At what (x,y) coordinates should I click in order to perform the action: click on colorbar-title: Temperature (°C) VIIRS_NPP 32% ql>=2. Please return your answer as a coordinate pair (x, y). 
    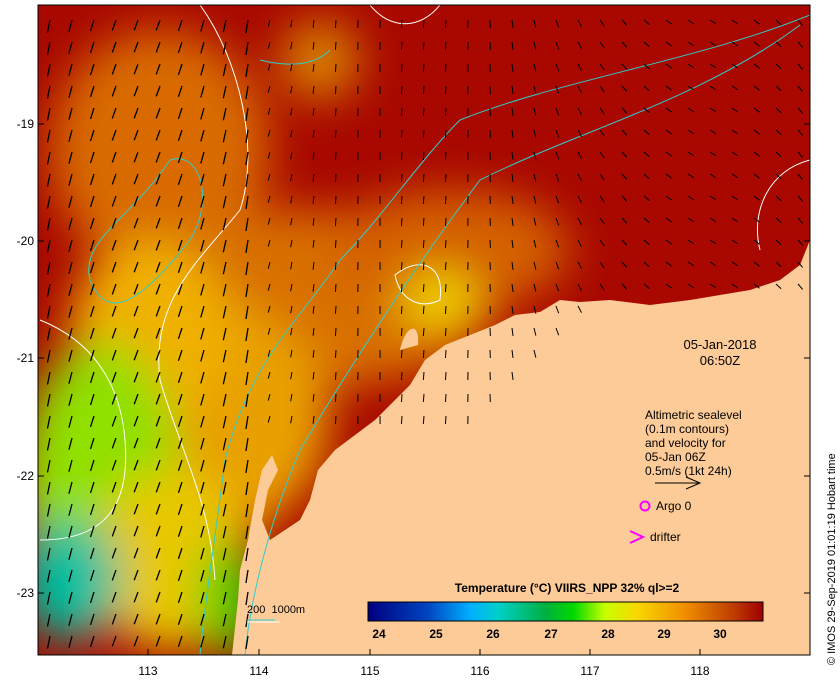
    Looking at the image, I should click on (567, 588).